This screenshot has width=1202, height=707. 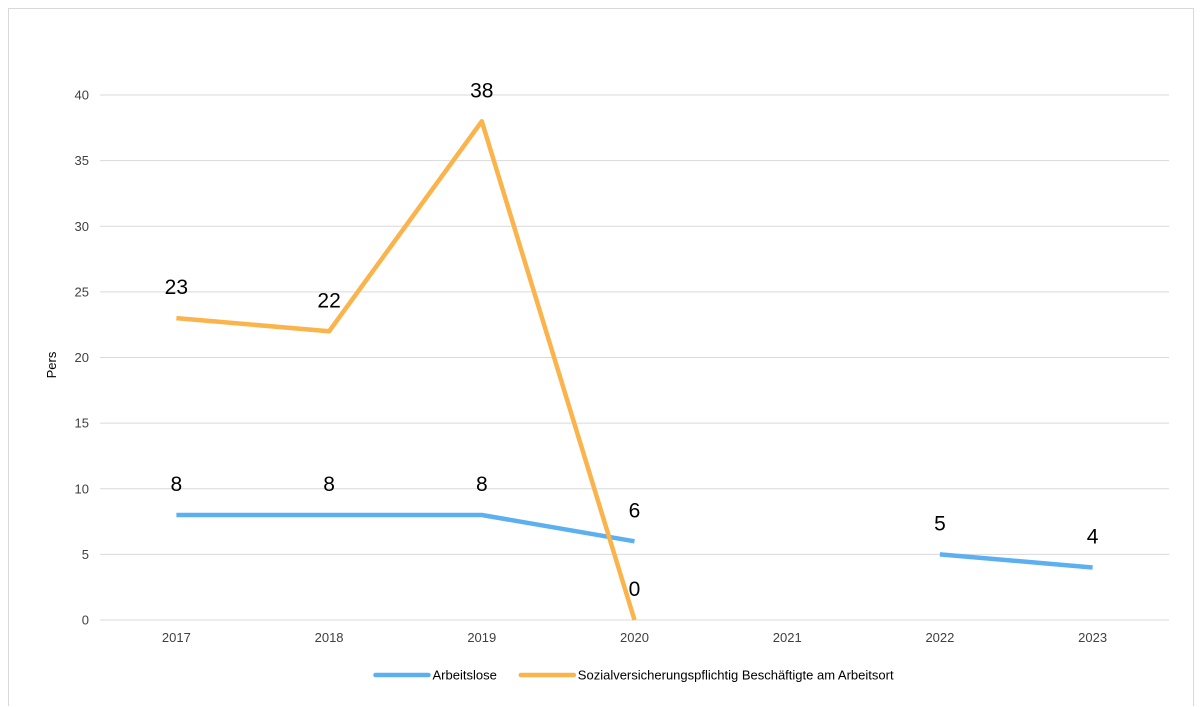 What do you see at coordinates (176, 637) in the screenshot?
I see `x-tick-label: 2017` at bounding box center [176, 637].